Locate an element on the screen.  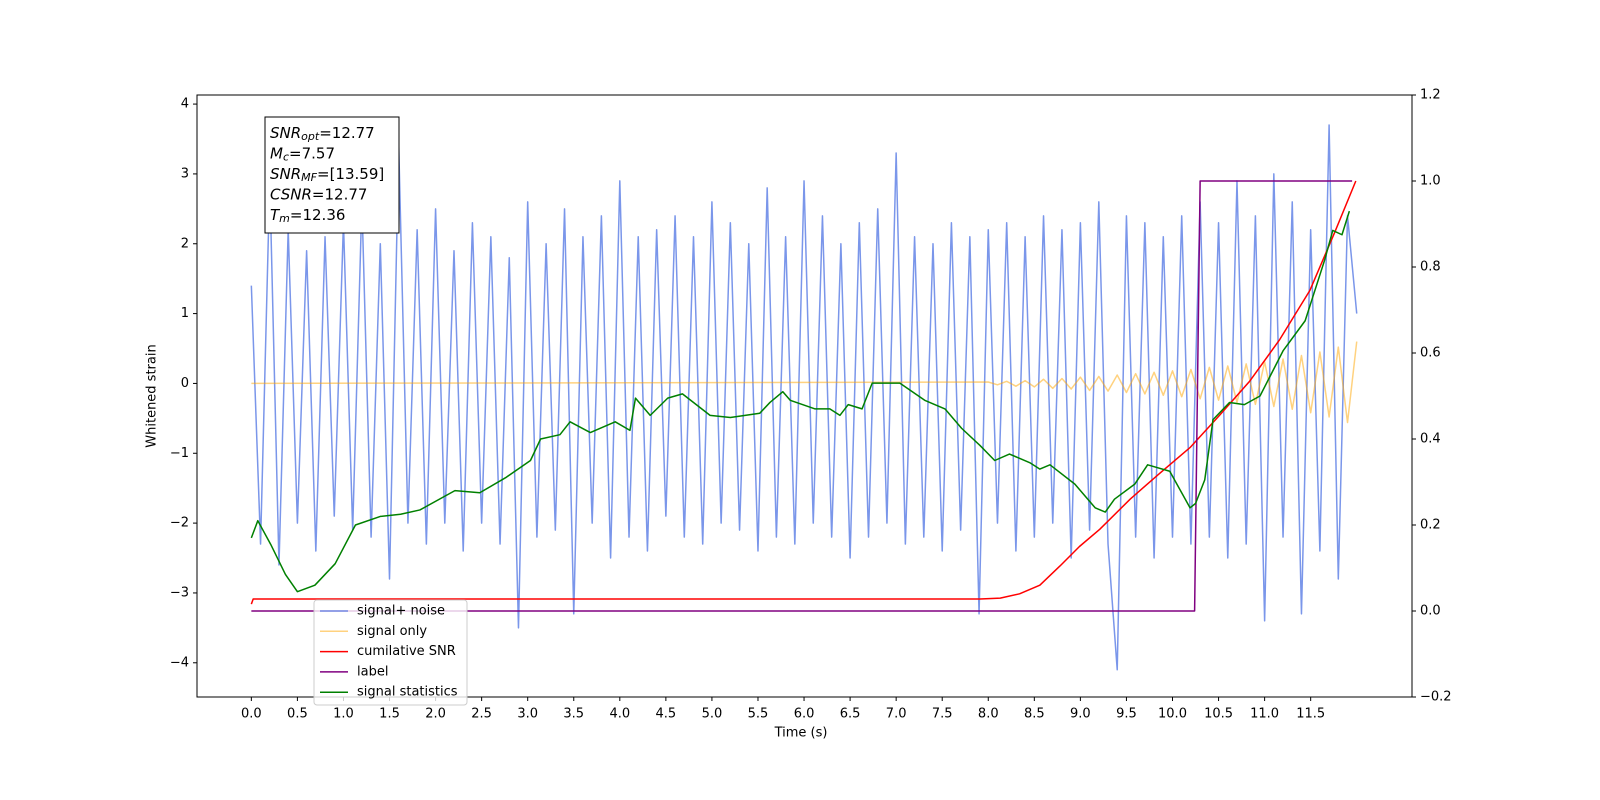
x-tick-label: 8.5 is located at coordinates (1034, 714).